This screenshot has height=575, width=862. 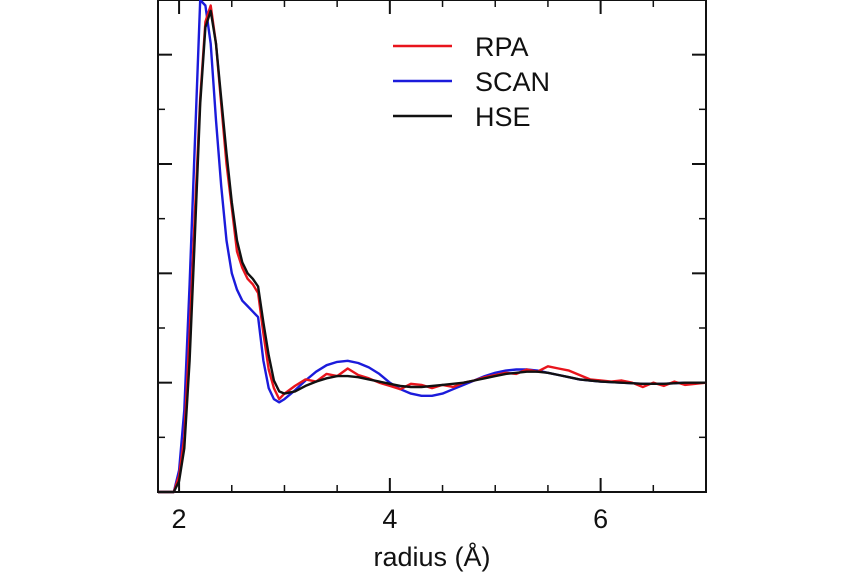 What do you see at coordinates (503, 117) in the screenshot?
I see `legend-label-hse: HSE` at bounding box center [503, 117].